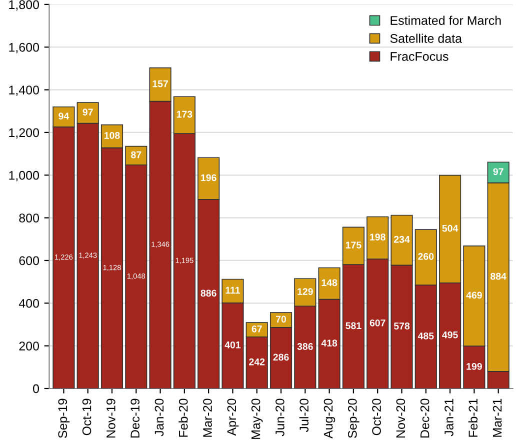 This screenshot has width=518, height=444. Describe the element at coordinates (207, 417) in the screenshot. I see `x-tick-label: Mar-20` at that location.